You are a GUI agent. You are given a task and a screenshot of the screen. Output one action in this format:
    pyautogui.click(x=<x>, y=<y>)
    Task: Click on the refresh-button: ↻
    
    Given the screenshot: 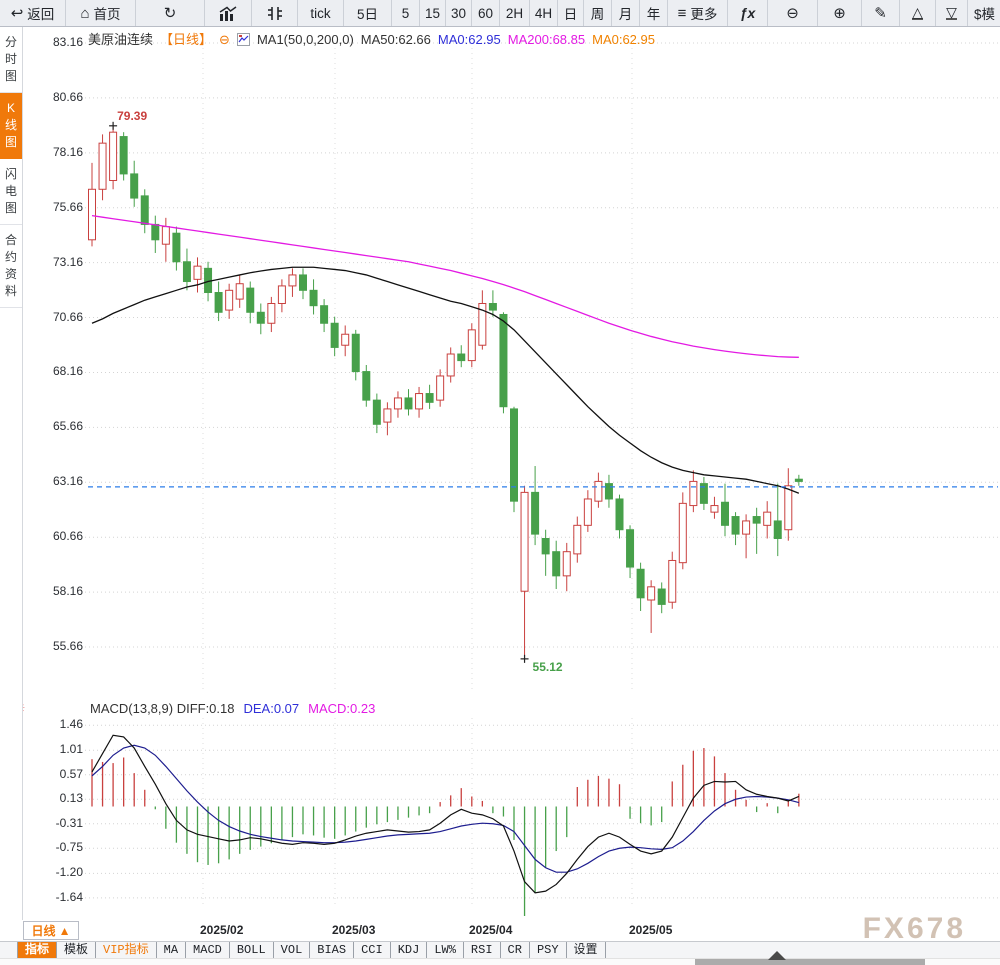 What is the action you would take?
    pyautogui.click(x=170, y=13)
    